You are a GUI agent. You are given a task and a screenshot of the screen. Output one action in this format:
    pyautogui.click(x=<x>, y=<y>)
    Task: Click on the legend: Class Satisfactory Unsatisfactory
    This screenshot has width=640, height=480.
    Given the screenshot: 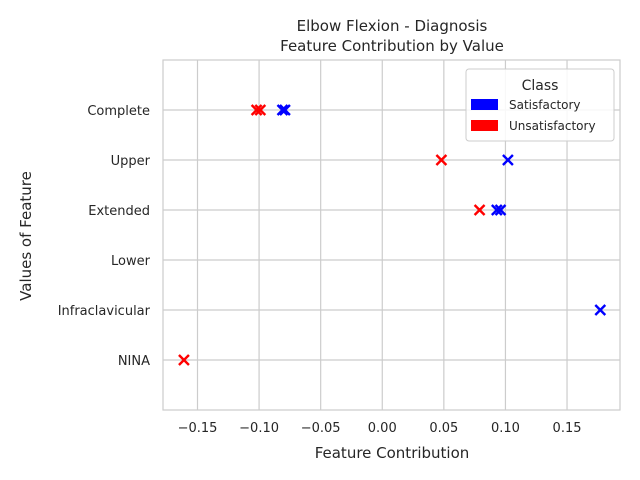 What is the action you would take?
    pyautogui.click(x=540, y=105)
    